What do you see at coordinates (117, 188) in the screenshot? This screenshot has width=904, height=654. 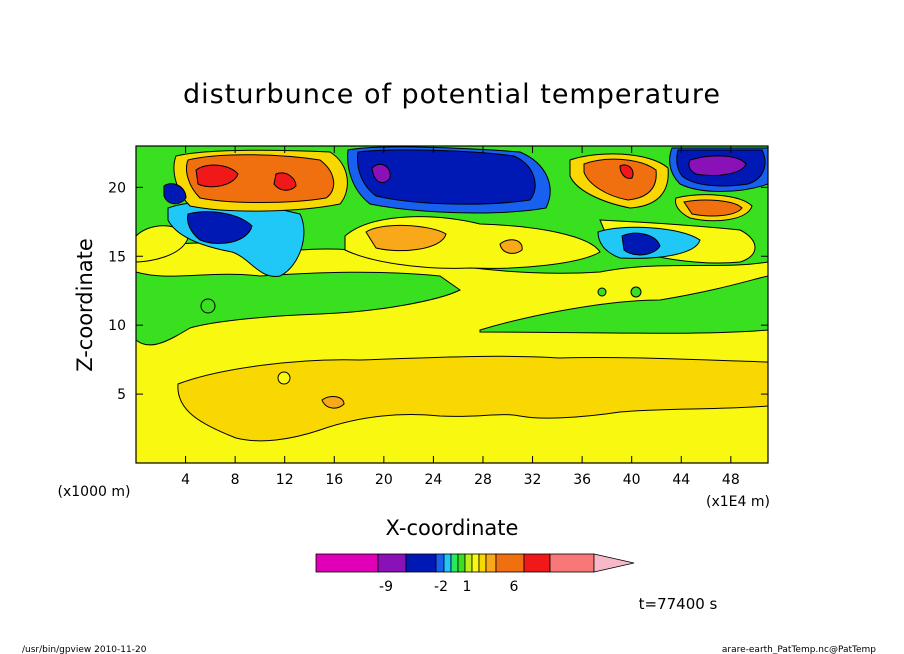 I see `y-tick-label: 20` at bounding box center [117, 188].